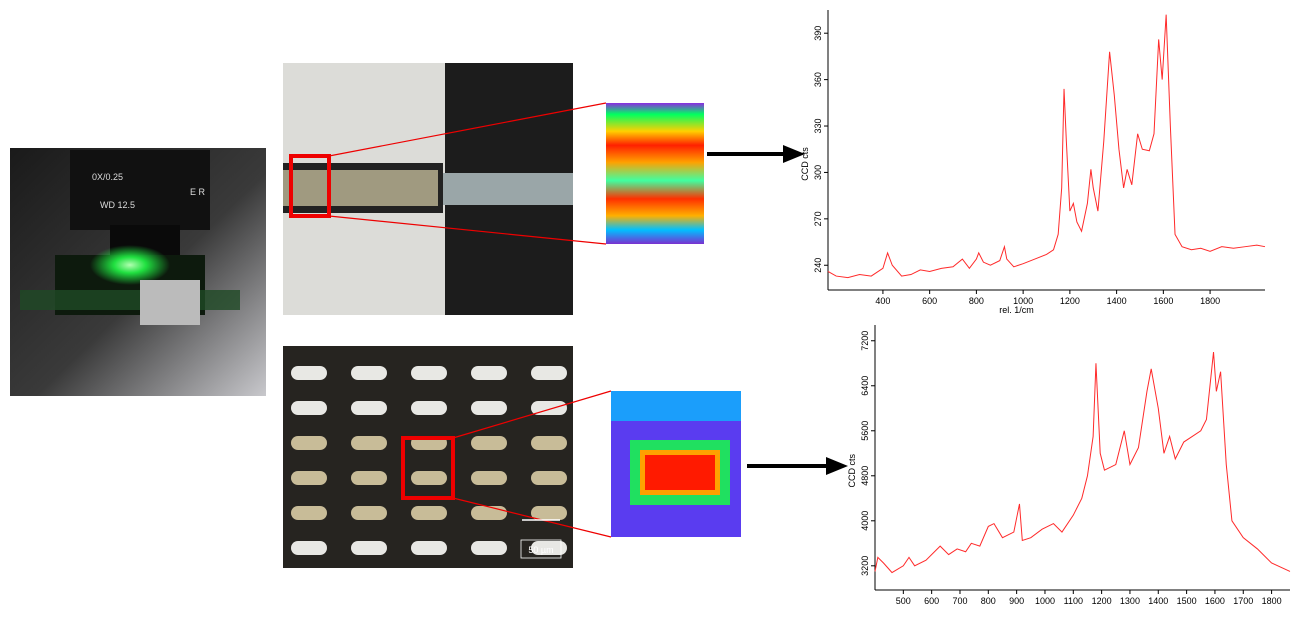 The width and height of the screenshot is (1291, 620). What do you see at coordinates (865, 566) in the screenshot?
I see `y-tick-label: 3200` at bounding box center [865, 566].